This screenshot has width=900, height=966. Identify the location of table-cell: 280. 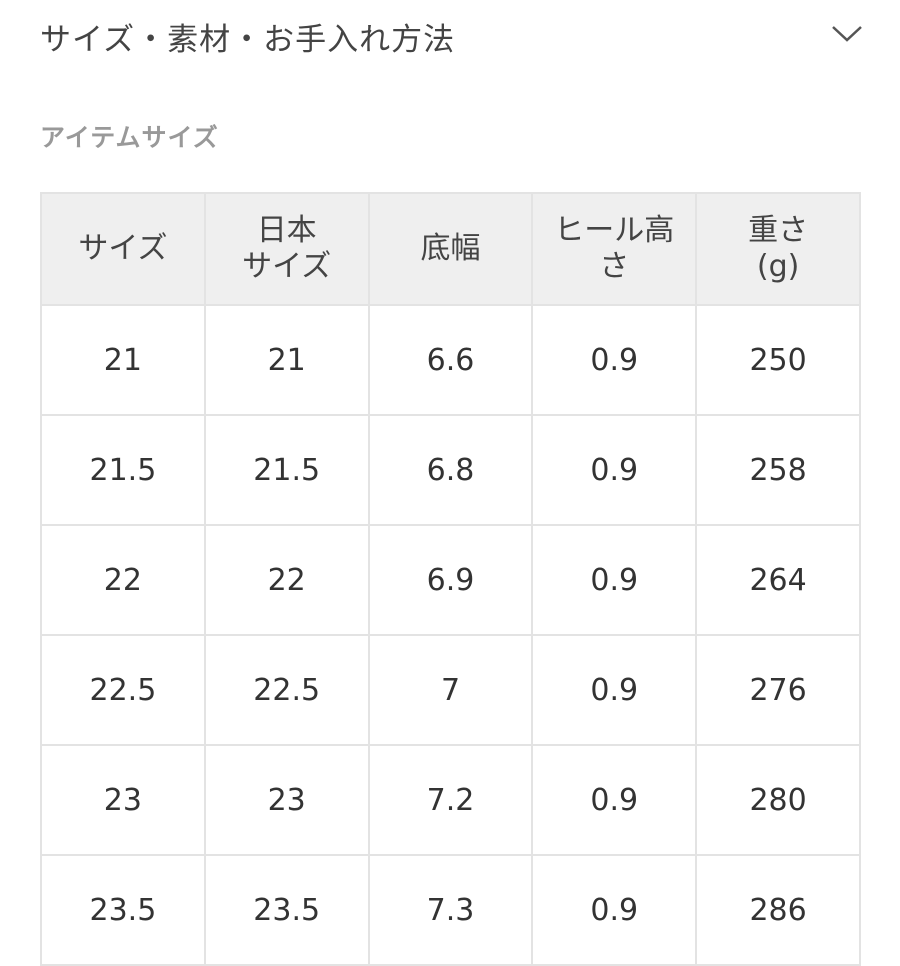
(778, 800).